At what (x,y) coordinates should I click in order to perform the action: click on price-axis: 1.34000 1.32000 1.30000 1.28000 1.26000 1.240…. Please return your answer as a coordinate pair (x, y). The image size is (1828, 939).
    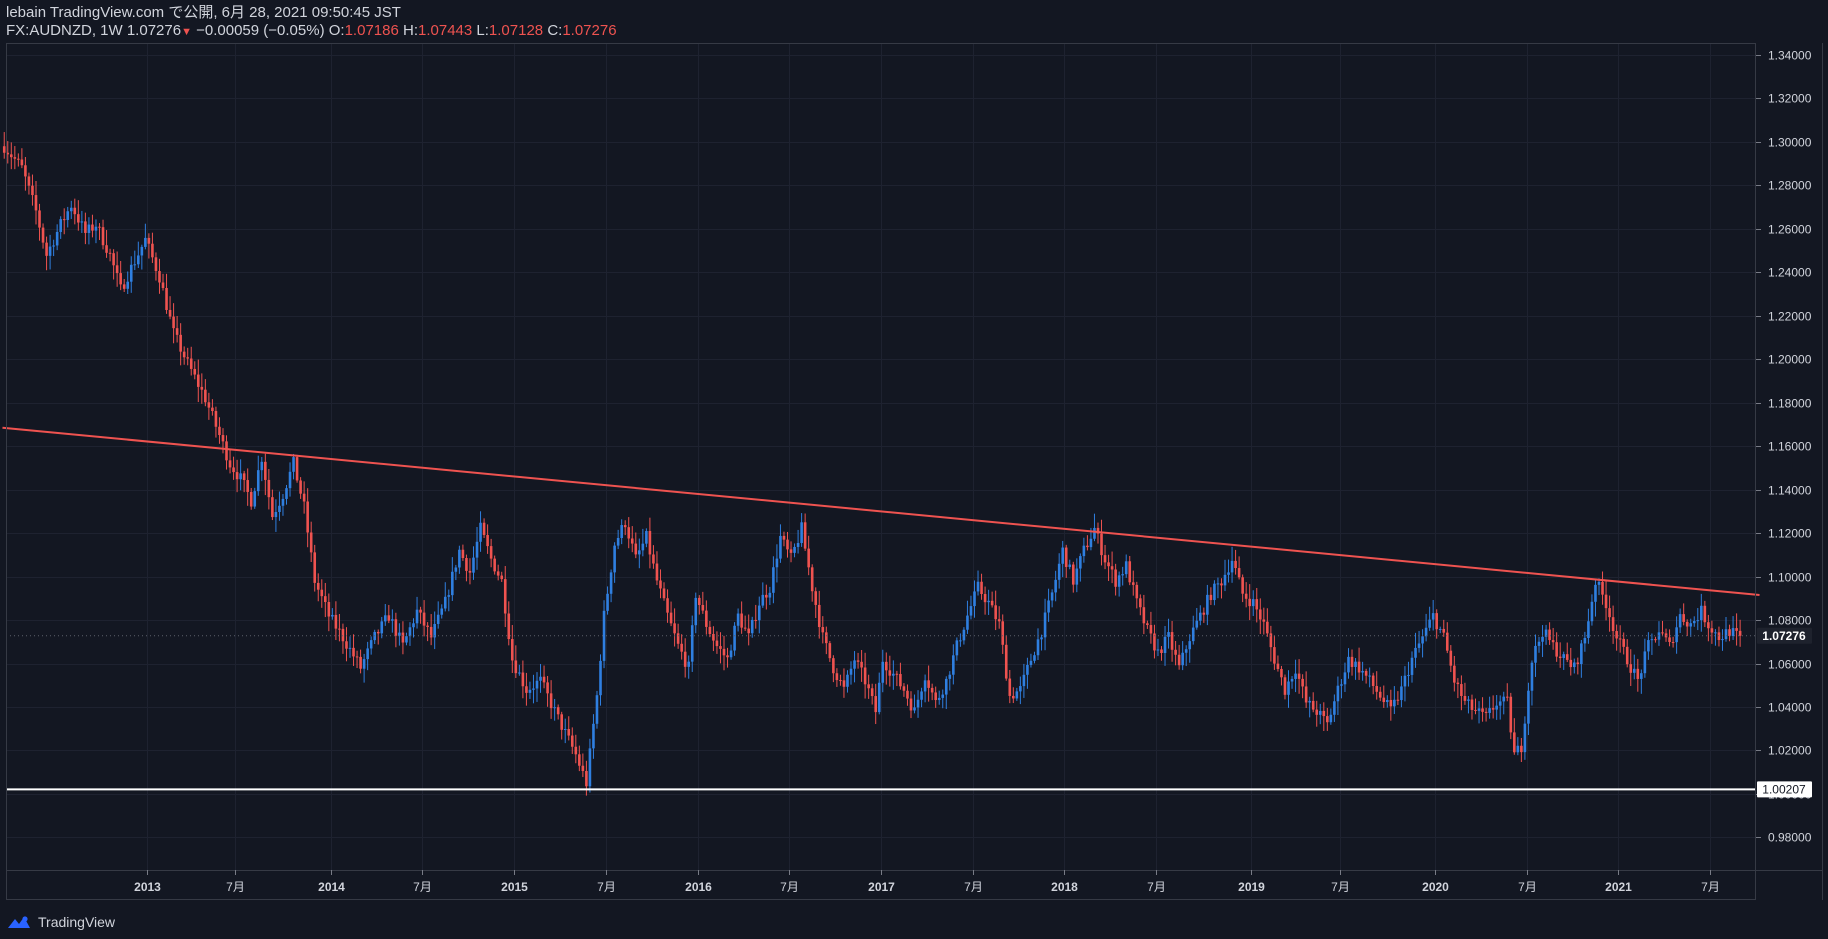
    Looking at the image, I should click on (1784, 447).